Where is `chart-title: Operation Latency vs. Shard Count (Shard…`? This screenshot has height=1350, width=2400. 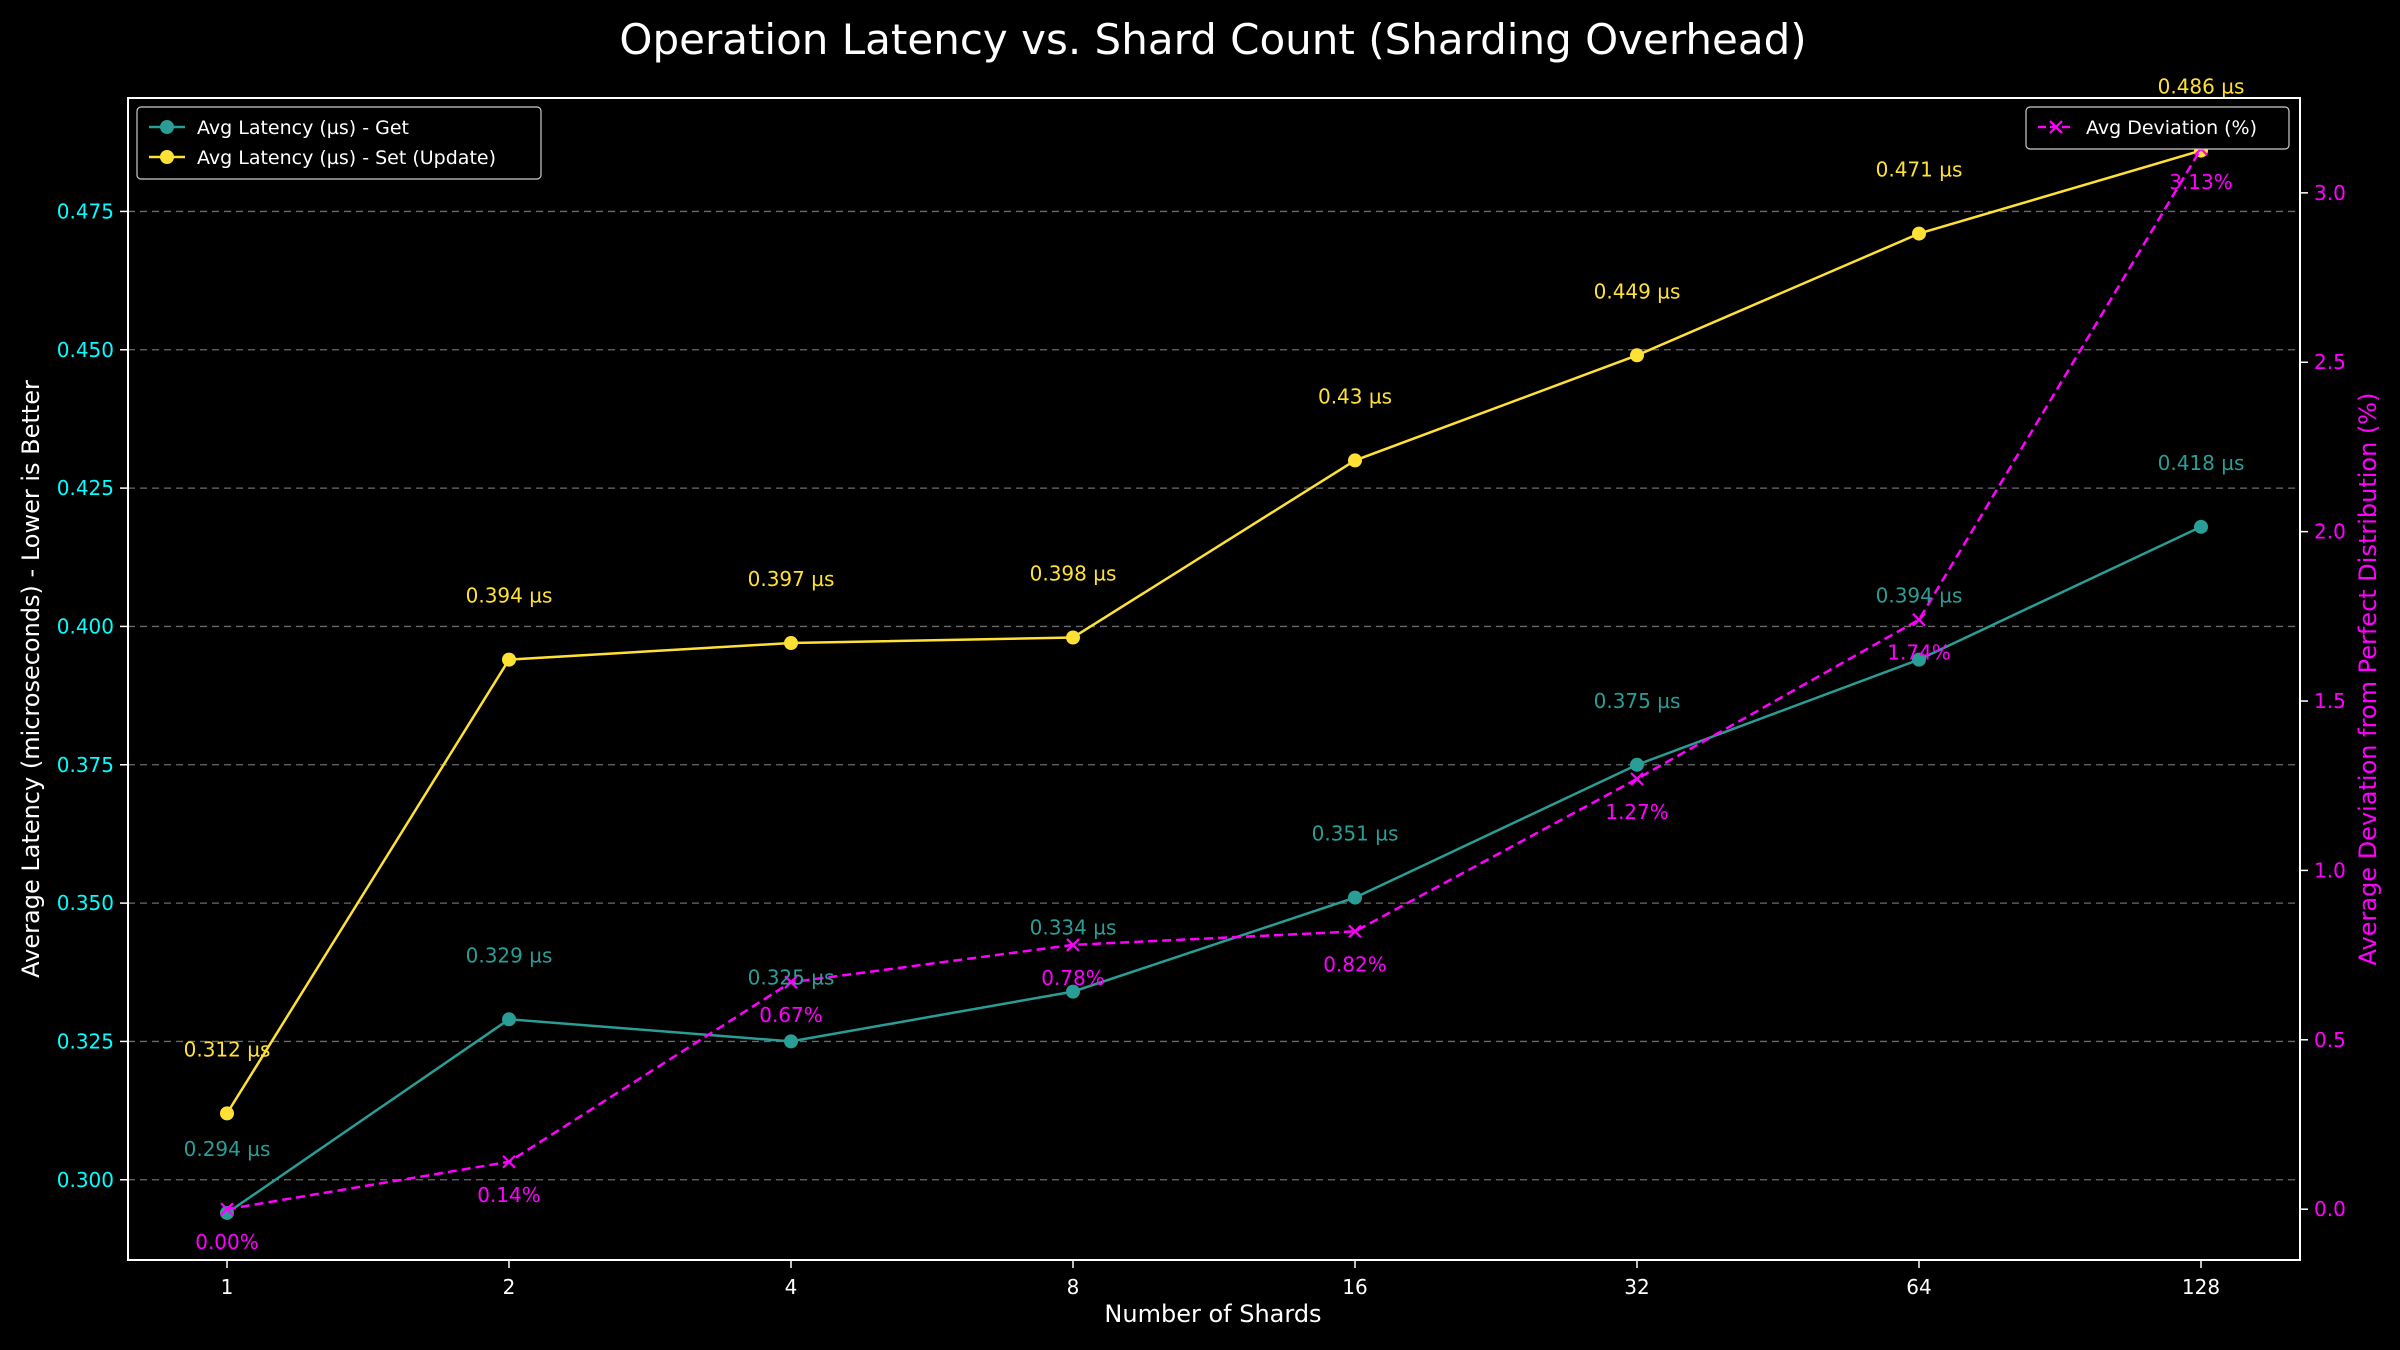
chart-title: Operation Latency vs. Shard Count (Shard… is located at coordinates (1212, 39).